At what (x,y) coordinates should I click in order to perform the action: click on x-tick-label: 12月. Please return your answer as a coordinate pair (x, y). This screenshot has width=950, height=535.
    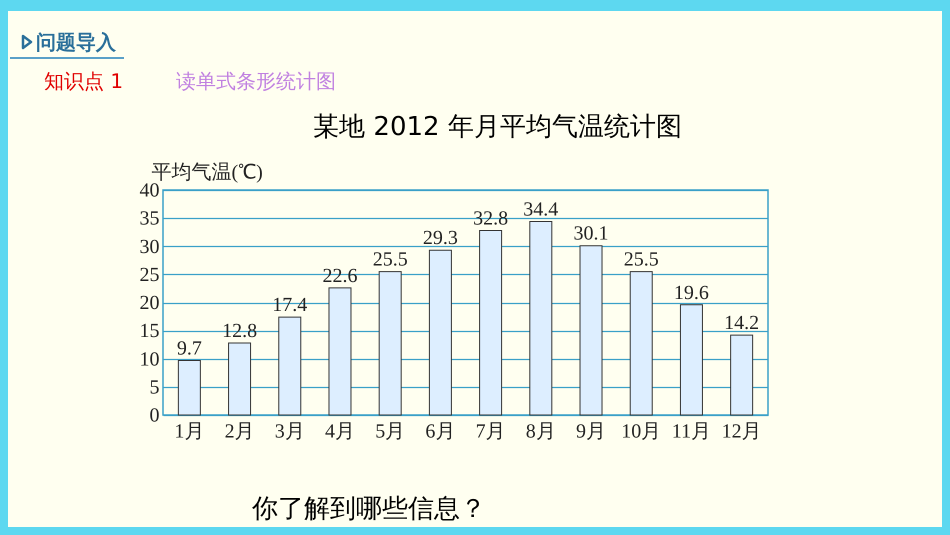
    Looking at the image, I should click on (742, 431).